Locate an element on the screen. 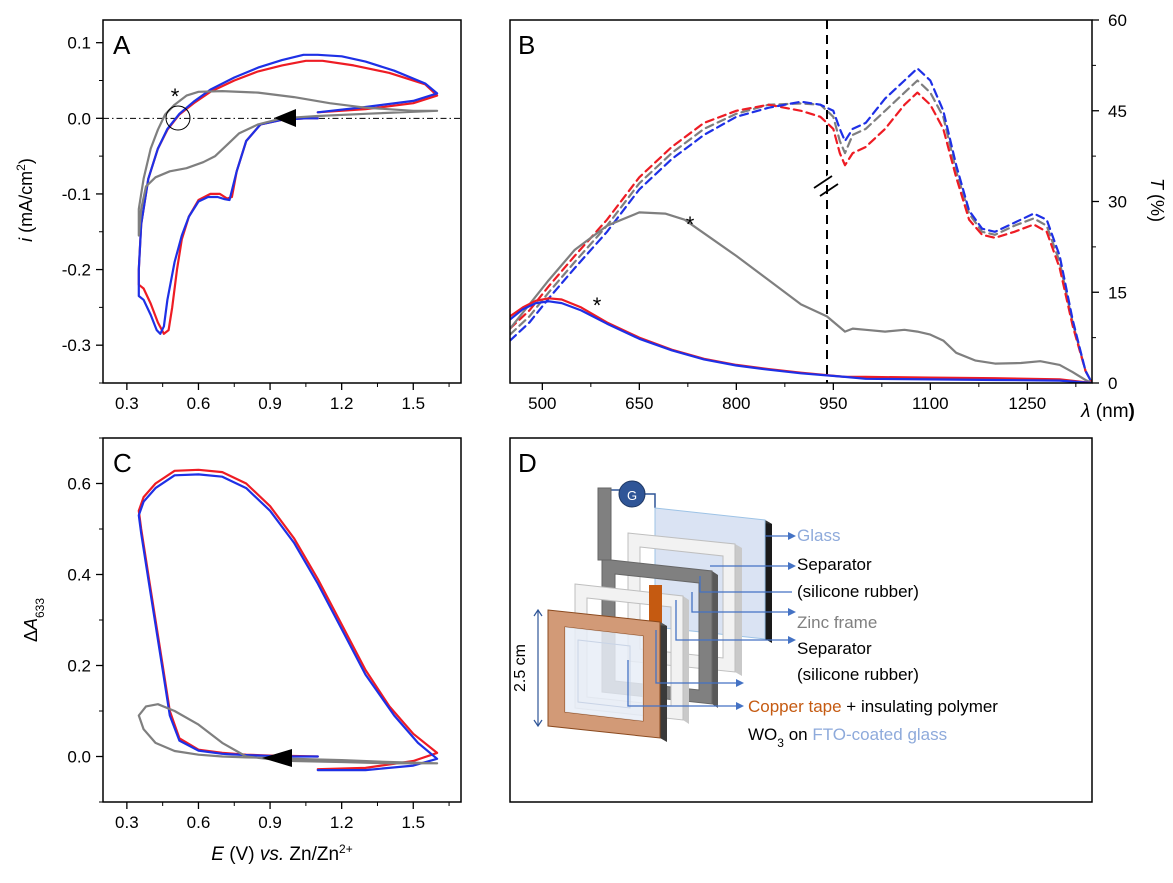 This screenshot has height=883, width=1173. dimension-label: 2.5 cm is located at coordinates (520, 668).